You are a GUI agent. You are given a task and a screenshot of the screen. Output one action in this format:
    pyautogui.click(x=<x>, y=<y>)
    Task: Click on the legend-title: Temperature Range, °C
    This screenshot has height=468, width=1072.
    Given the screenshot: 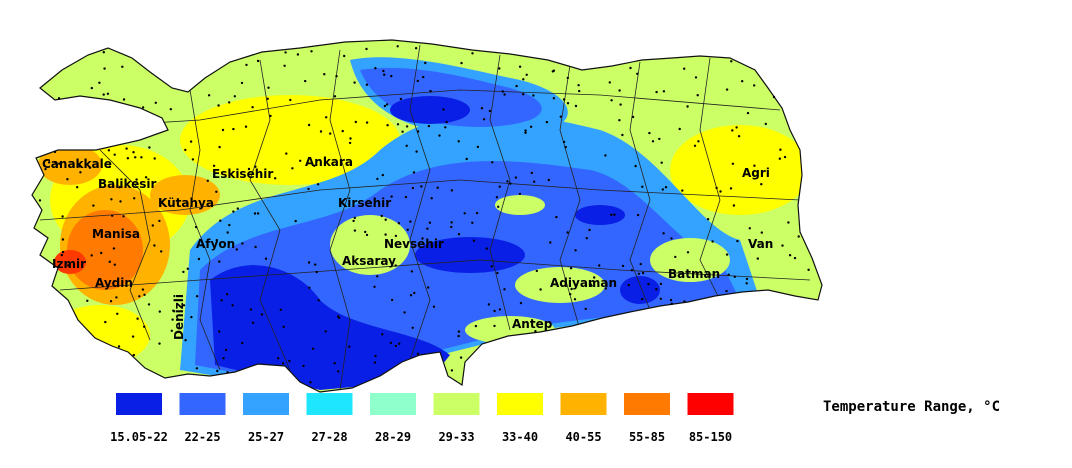 What is the action you would take?
    pyautogui.click(x=911, y=407)
    